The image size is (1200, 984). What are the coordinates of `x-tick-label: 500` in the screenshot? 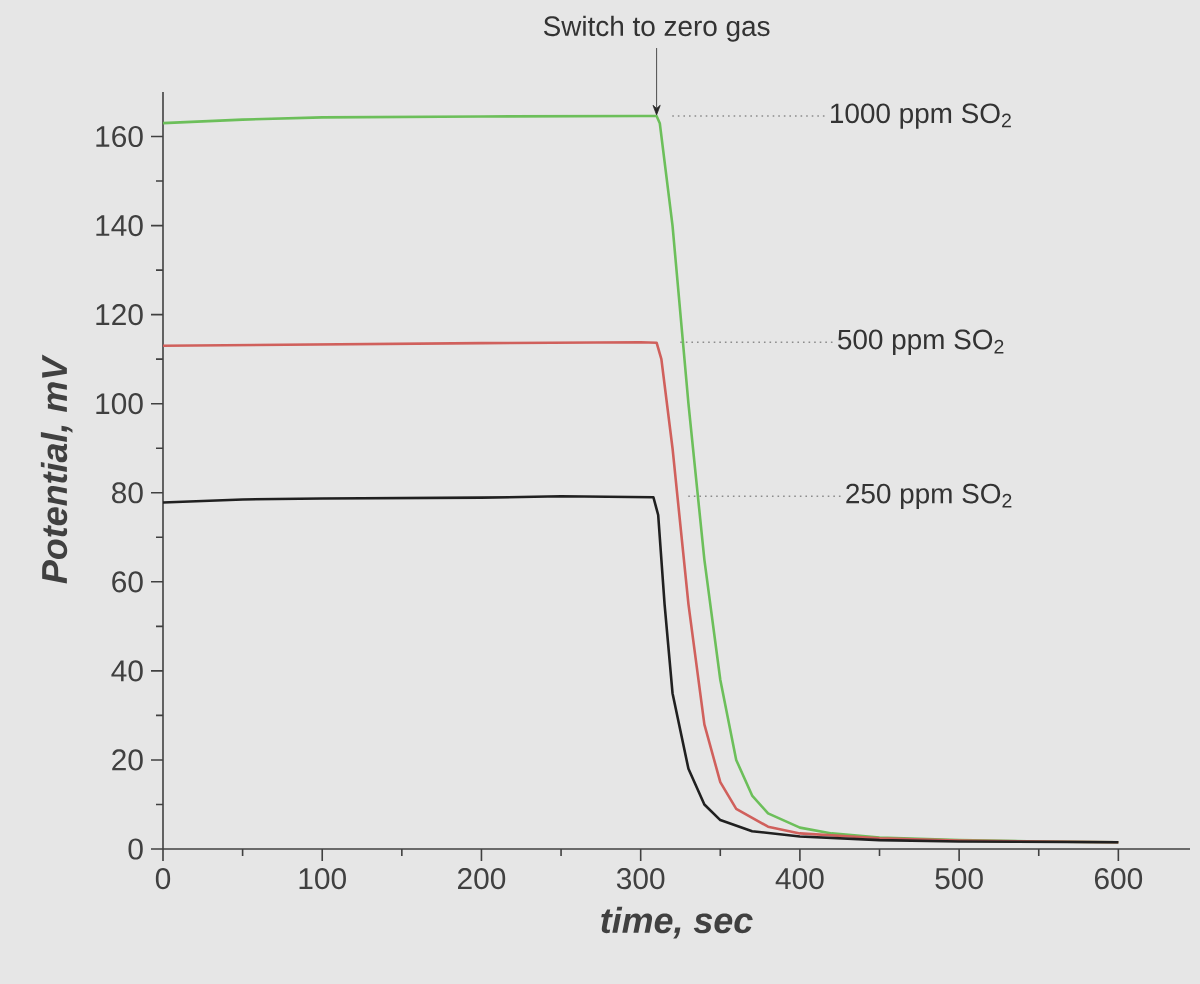 It's located at (959, 879).